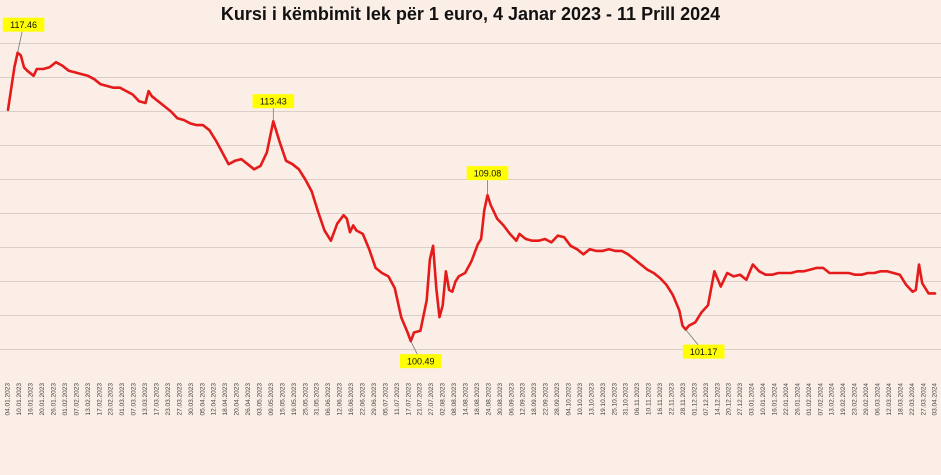 The image size is (941, 475). I want to click on x-tick-label: 10.11.2023, so click(649, 399).